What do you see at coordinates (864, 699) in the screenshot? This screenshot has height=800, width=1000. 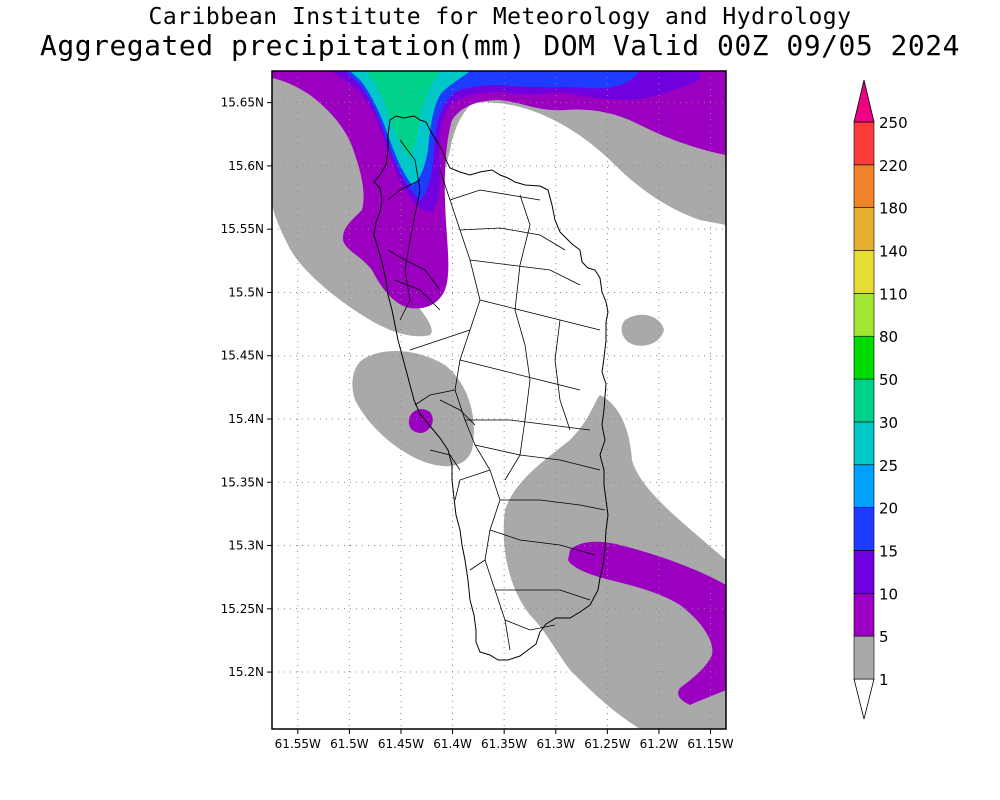 I see `colorbar-under-arrow` at bounding box center [864, 699].